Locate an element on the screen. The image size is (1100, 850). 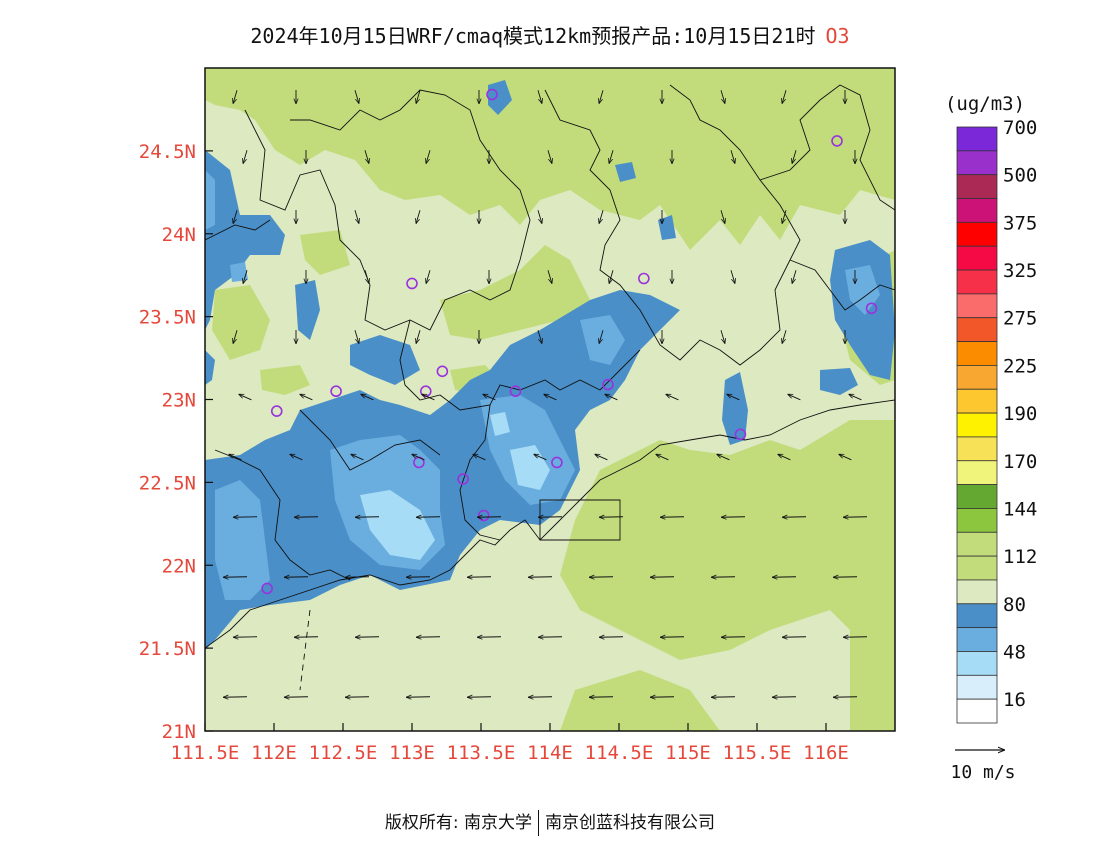
field-green-mid is located at coordinates (515, 292).